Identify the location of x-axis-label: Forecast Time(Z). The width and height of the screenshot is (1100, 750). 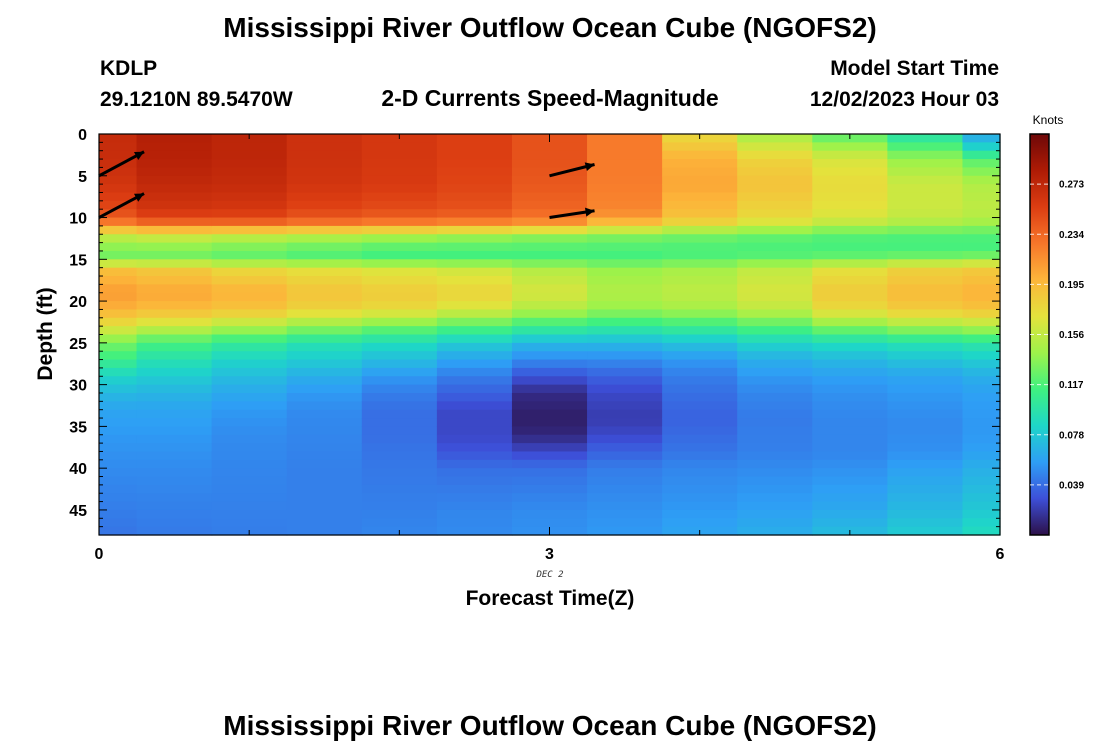
(550, 598).